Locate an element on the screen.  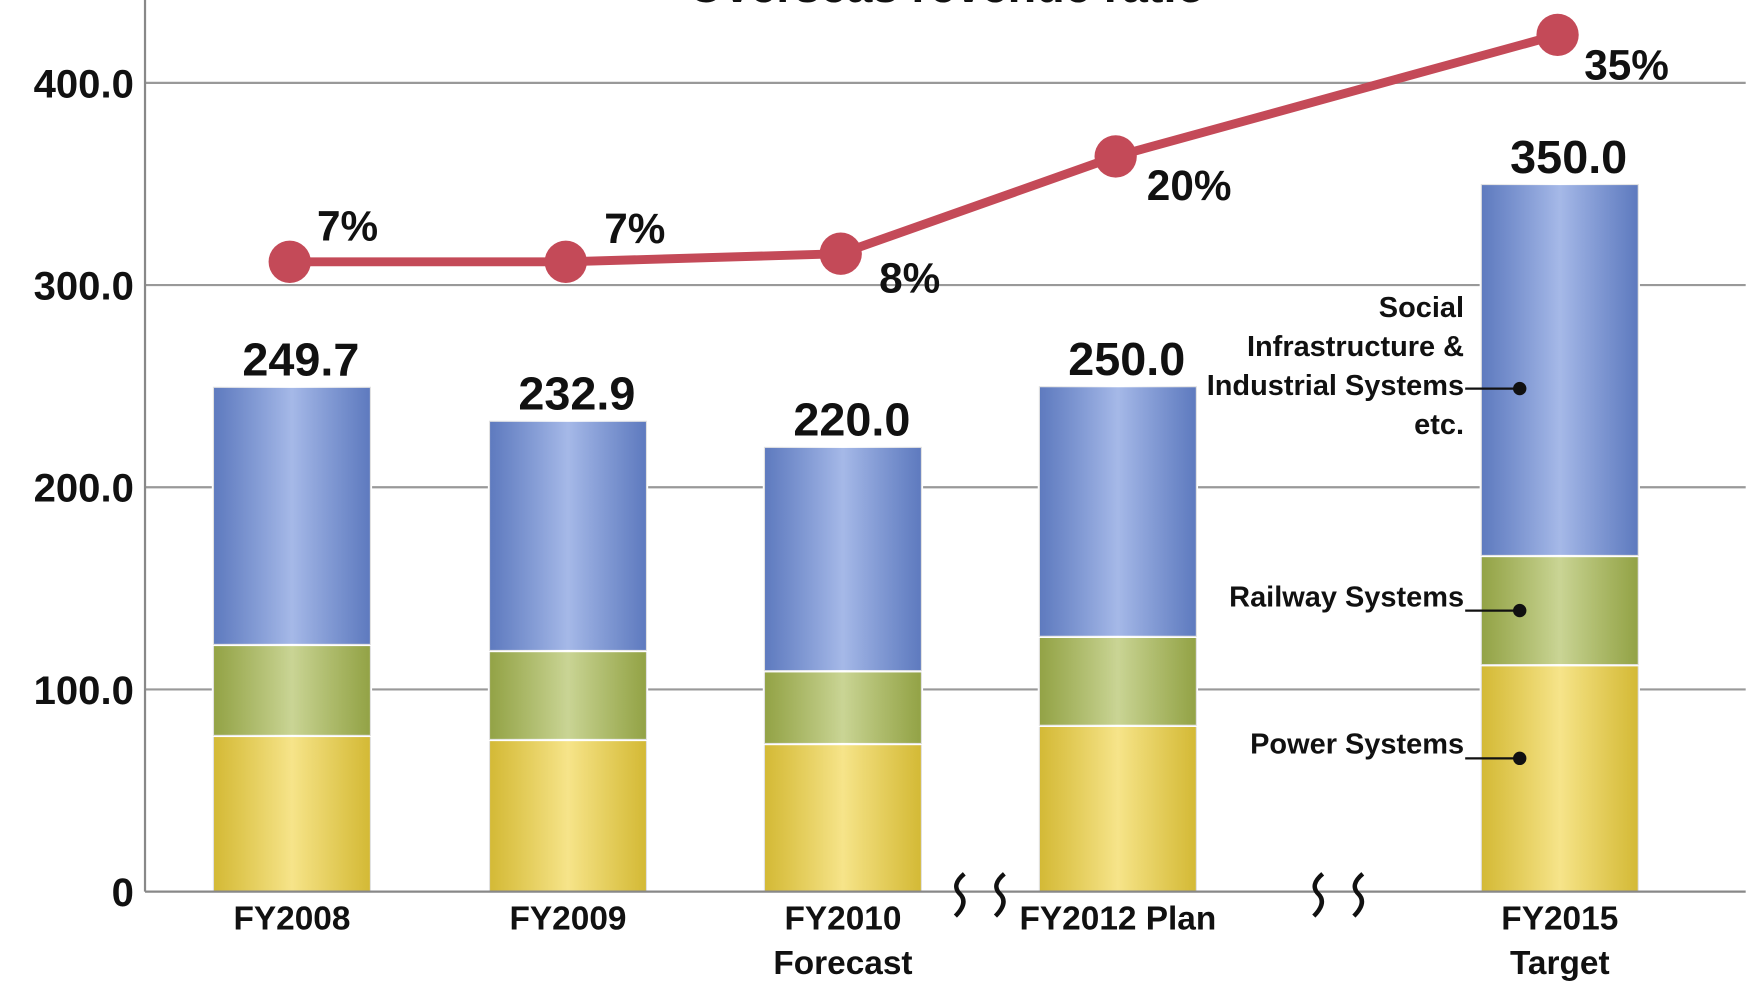
y-tick-label: 0 is located at coordinates (123, 893).